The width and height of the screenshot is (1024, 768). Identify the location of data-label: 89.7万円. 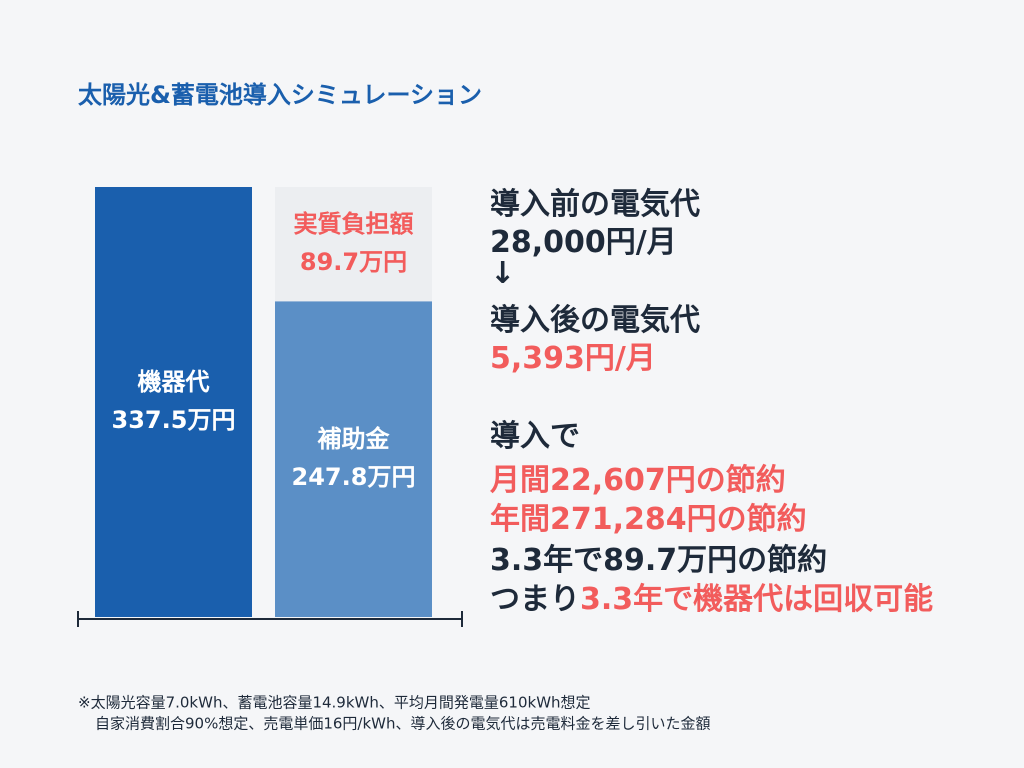
(353, 262).